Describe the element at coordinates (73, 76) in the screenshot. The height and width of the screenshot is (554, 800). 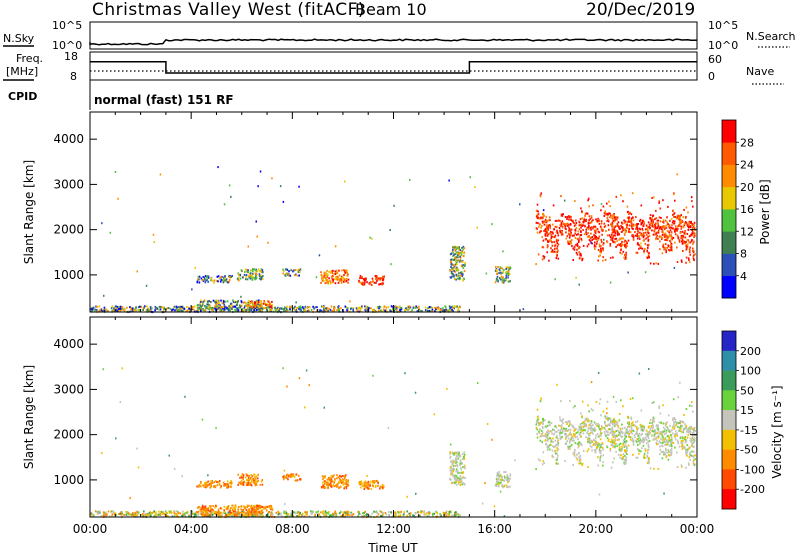
I see `freq-left-tick-low: 8` at that location.